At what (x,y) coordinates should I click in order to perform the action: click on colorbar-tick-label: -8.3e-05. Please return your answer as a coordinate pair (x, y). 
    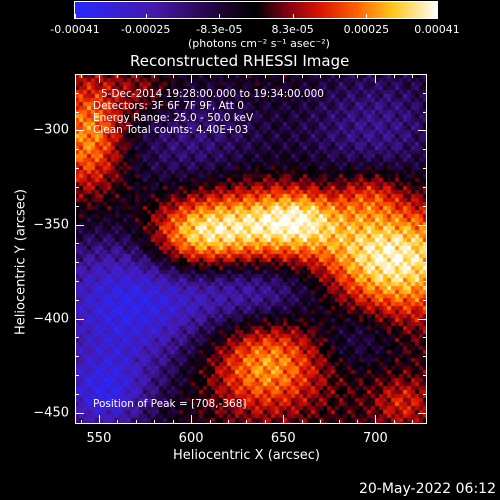
    Looking at the image, I should click on (219, 29).